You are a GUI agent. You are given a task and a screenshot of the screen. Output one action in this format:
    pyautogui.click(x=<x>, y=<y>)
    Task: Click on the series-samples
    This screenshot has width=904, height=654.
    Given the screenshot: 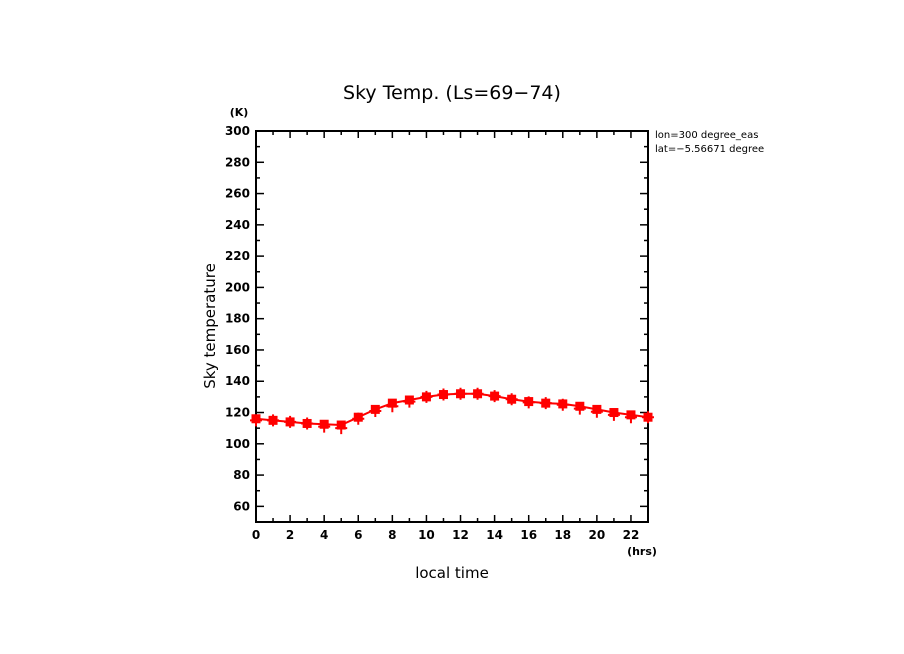 What is the action you would take?
    pyautogui.click(x=452, y=411)
    